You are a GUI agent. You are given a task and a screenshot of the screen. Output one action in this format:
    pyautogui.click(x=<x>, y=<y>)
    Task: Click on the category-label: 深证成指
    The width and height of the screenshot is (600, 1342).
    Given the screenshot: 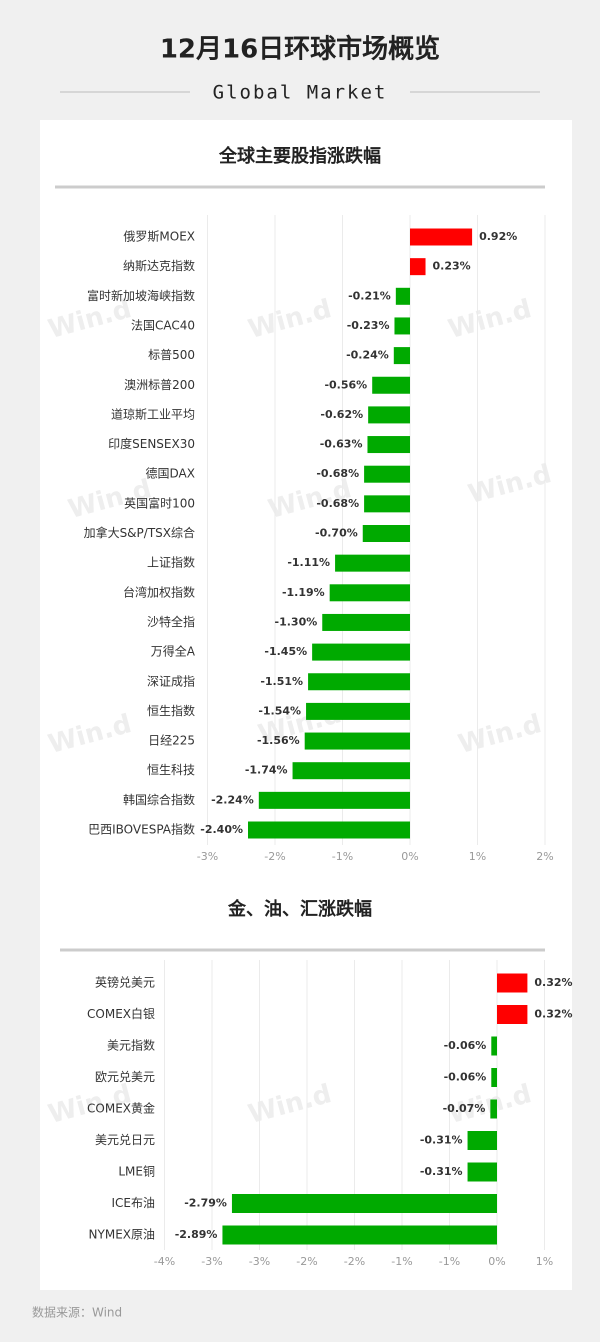 What is the action you would take?
    pyautogui.click(x=171, y=680)
    